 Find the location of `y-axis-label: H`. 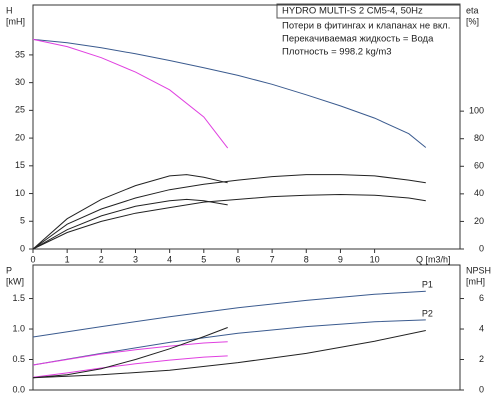

y-axis-label: H is located at coordinates (9, 10).